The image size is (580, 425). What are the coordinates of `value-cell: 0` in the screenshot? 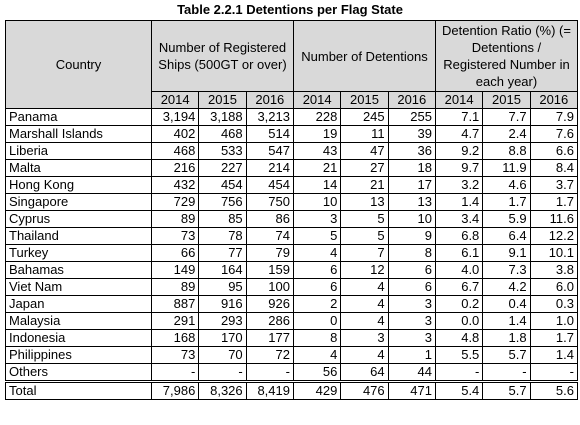 It's located at (317, 321).